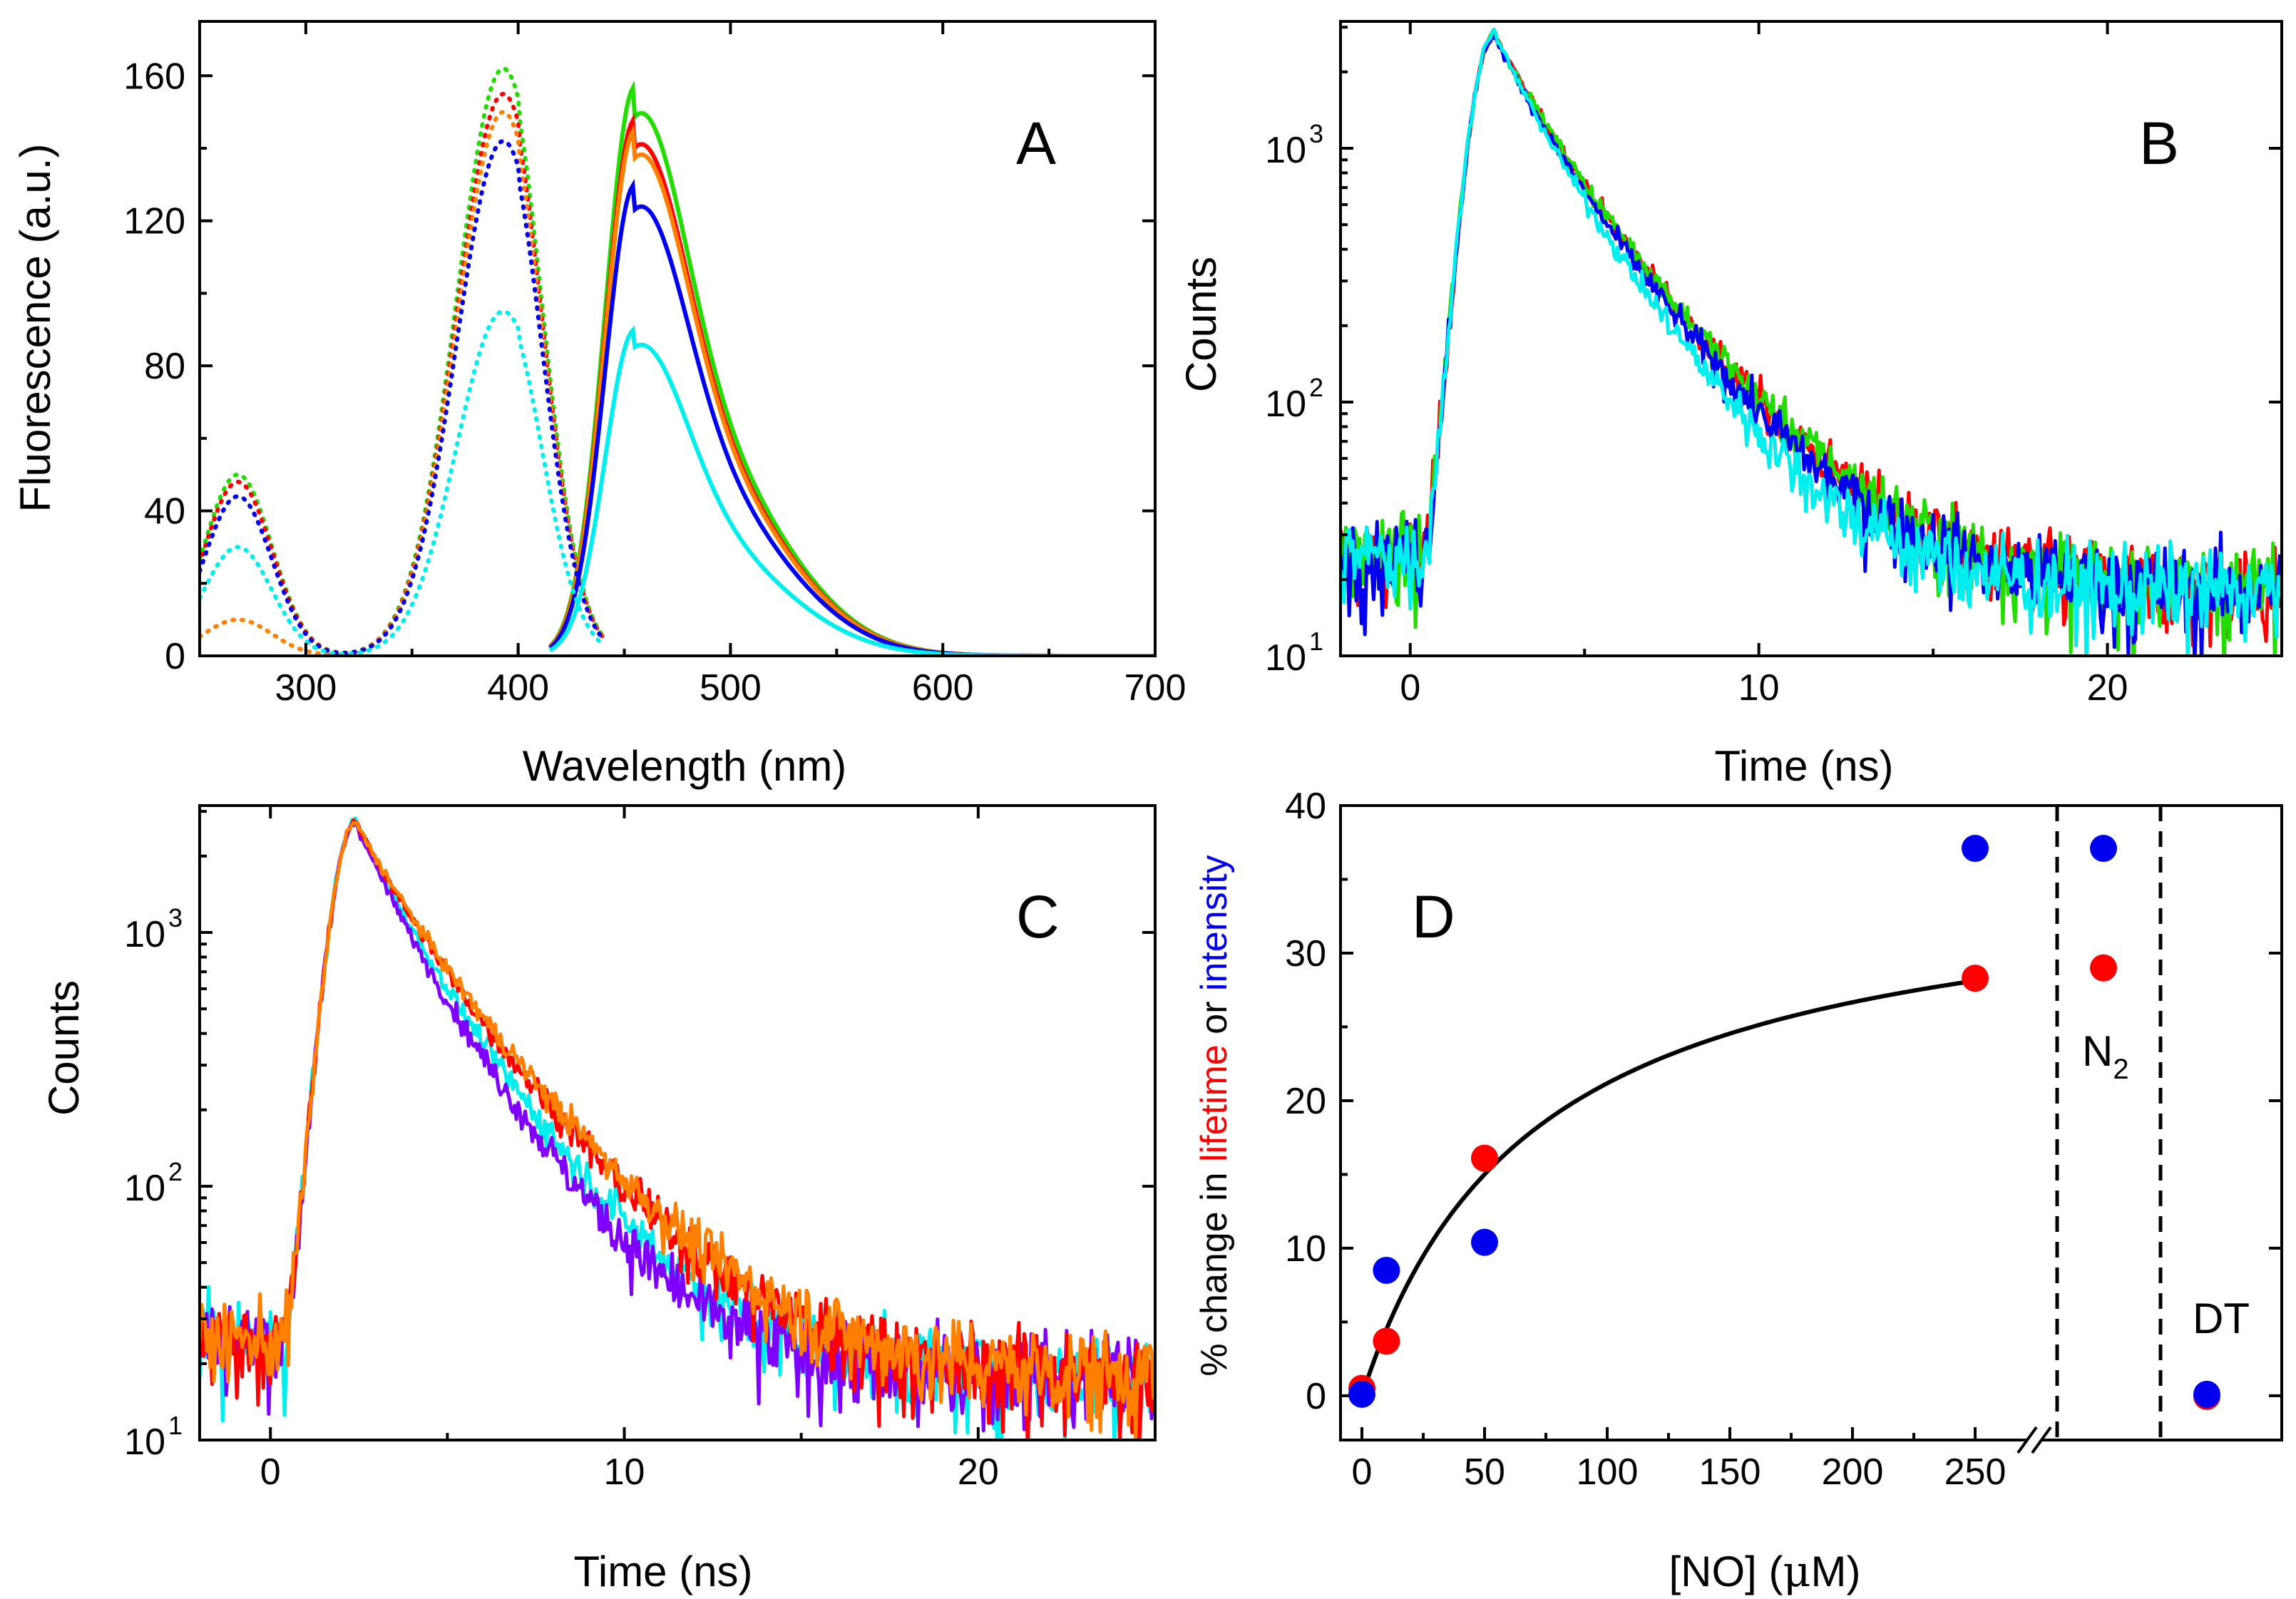  I want to click on panel-c-ytick-exponent: 1, so click(175, 1426).